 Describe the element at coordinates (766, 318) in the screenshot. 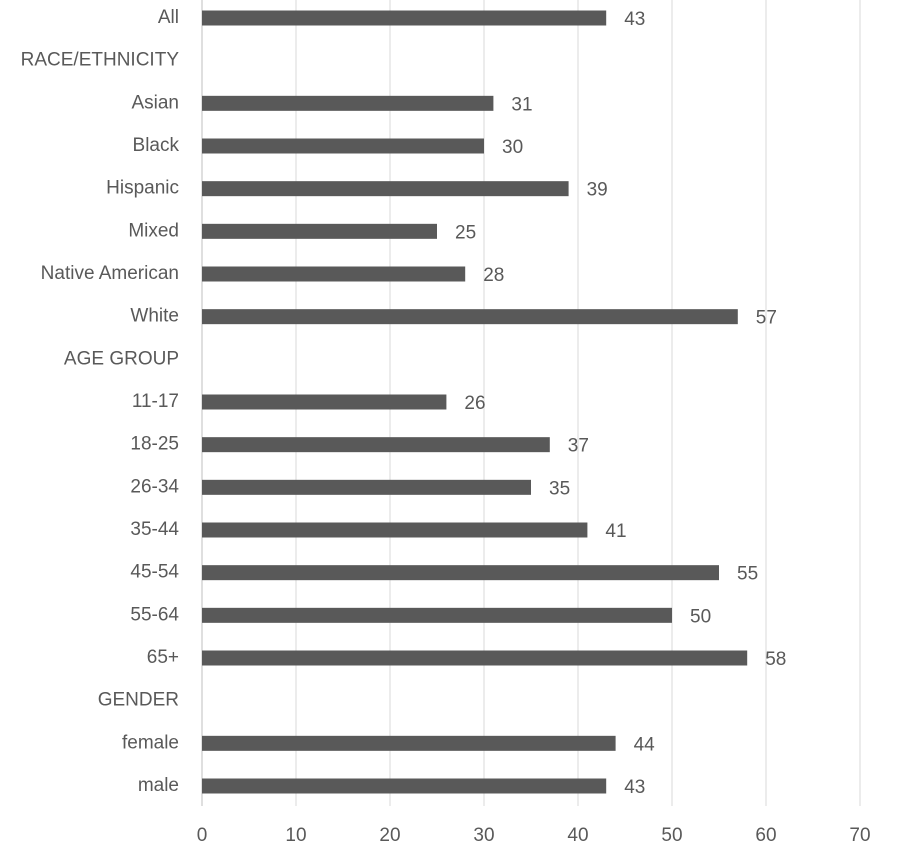

I see `data-label: 57` at that location.